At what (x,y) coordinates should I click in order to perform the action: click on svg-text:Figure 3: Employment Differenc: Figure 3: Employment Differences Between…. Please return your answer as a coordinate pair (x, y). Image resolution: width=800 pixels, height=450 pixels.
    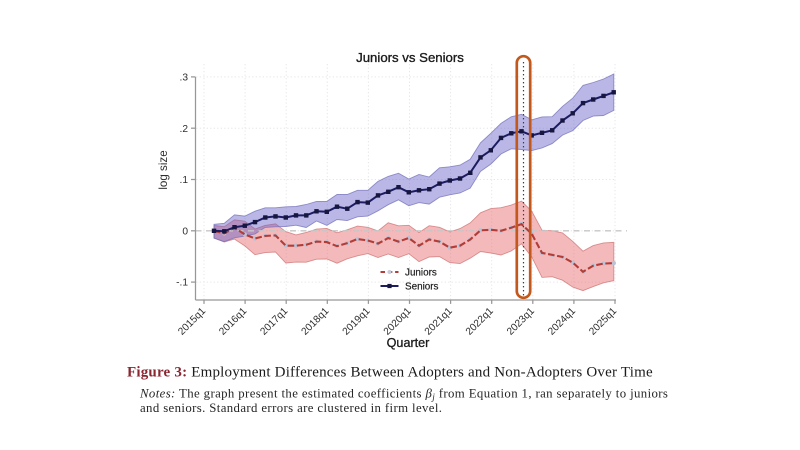
    Looking at the image, I should click on (390, 373).